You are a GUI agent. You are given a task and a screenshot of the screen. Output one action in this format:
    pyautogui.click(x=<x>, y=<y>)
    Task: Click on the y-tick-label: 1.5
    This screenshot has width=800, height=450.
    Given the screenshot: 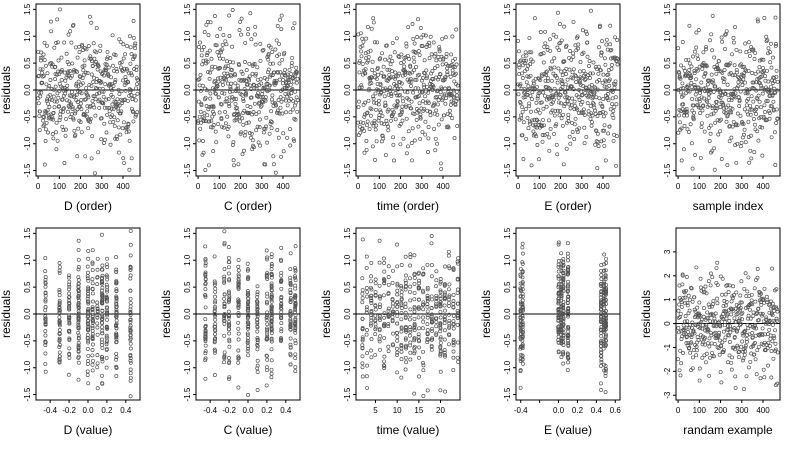 What is the action you would take?
    pyautogui.click(x=347, y=233)
    